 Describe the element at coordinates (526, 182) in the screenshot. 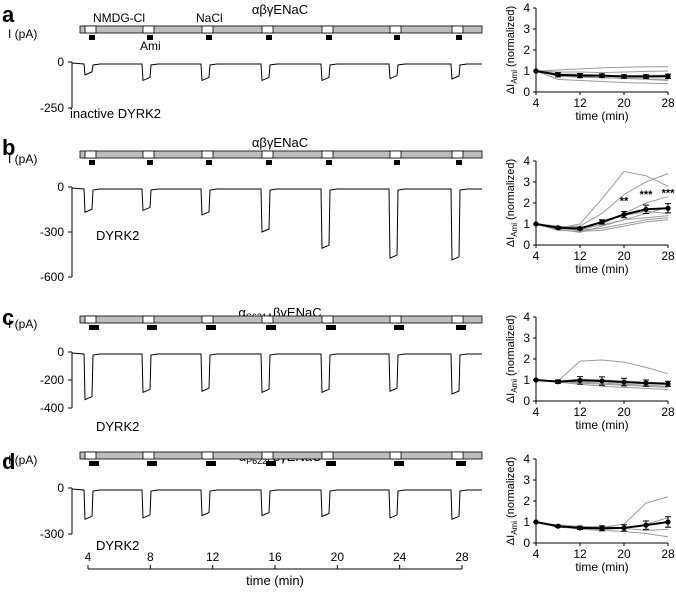

I see `chart-y-tick-label: 3` at that location.